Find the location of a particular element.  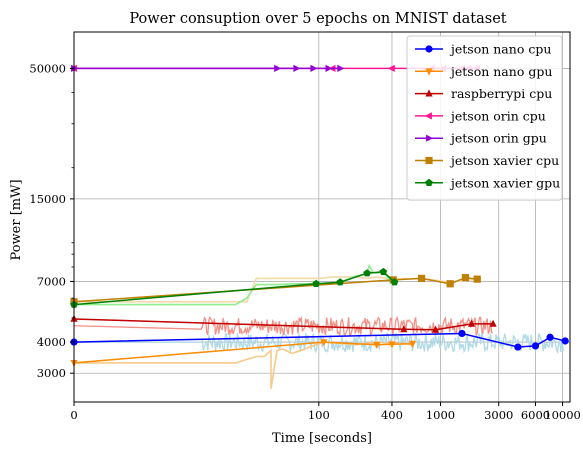

y-axis-label: Power [mW] is located at coordinates (16, 219).